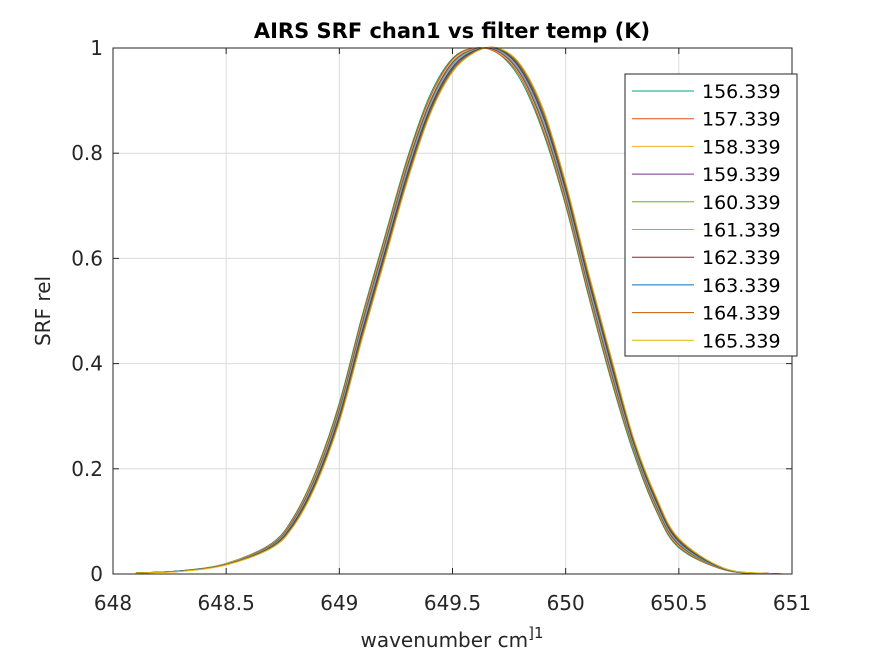 This screenshot has width=875, height=660. I want to click on y-tick-label: 0.6, so click(87, 258).